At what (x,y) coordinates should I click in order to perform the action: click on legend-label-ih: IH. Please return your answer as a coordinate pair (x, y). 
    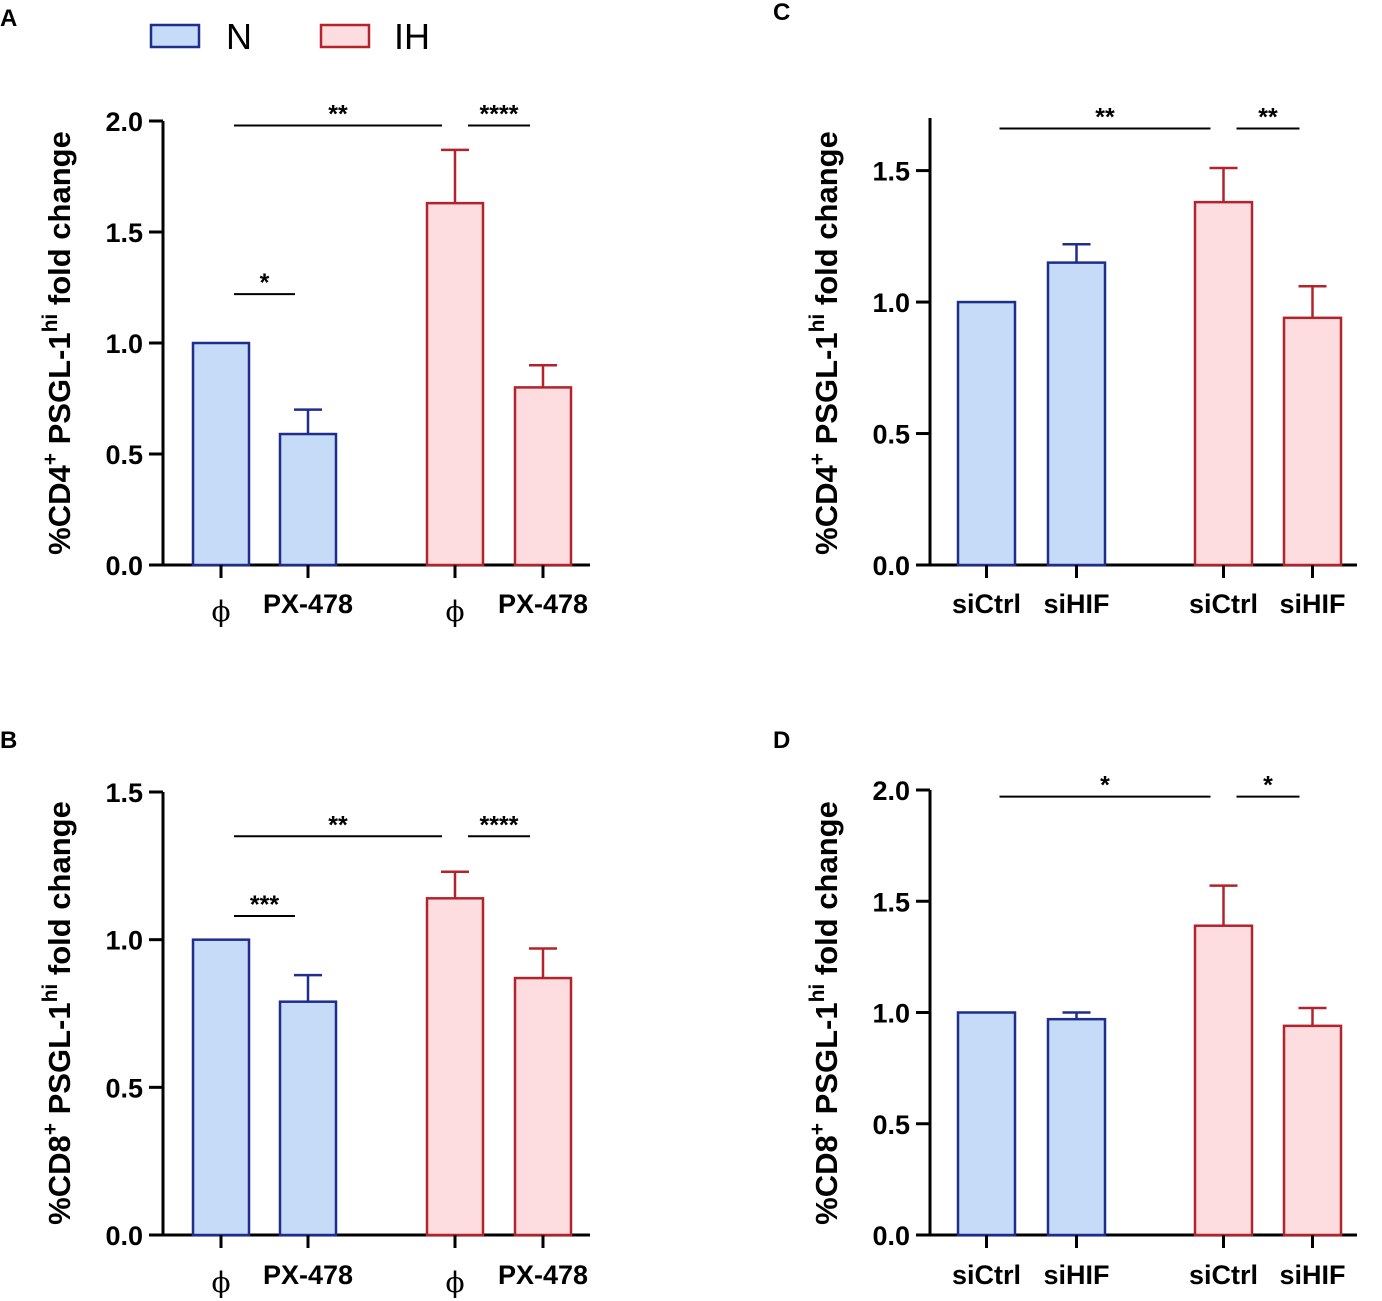
    Looking at the image, I should click on (412, 36).